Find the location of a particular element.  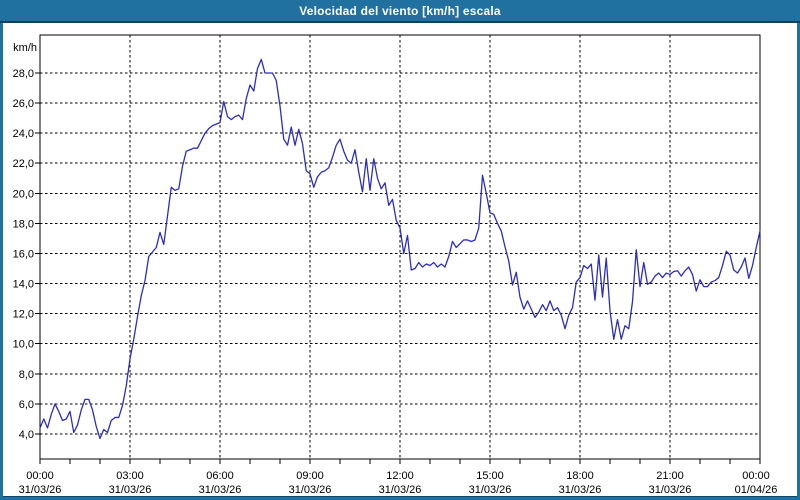

y-axis-label: 14,0 is located at coordinates (23, 285).